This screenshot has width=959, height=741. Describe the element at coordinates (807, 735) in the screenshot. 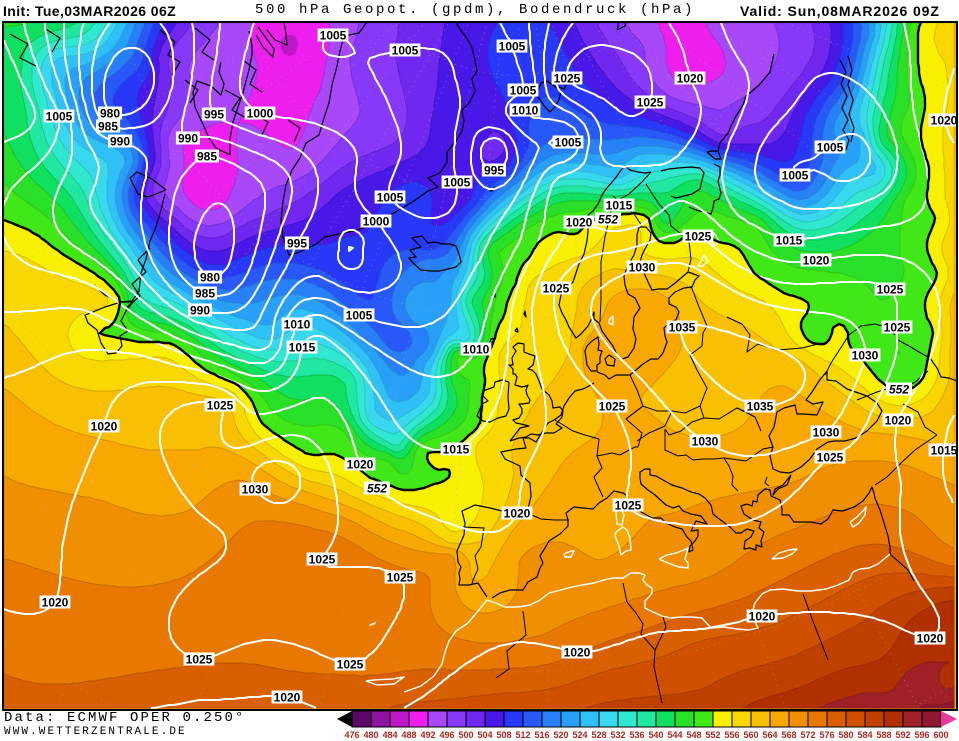

I see `svg-text: 572` at that location.